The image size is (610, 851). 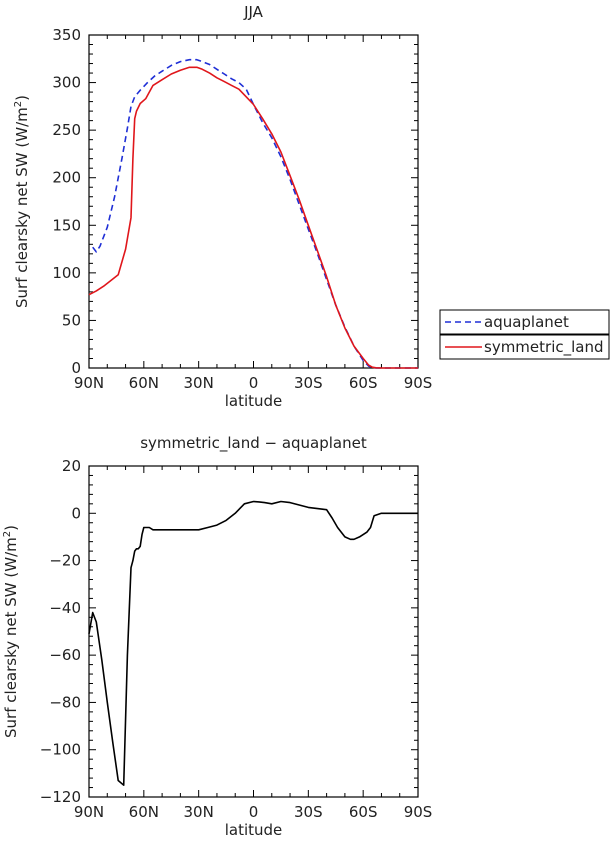 What do you see at coordinates (544, 347) in the screenshot?
I see `legend-label: symmetric_land` at bounding box center [544, 347].